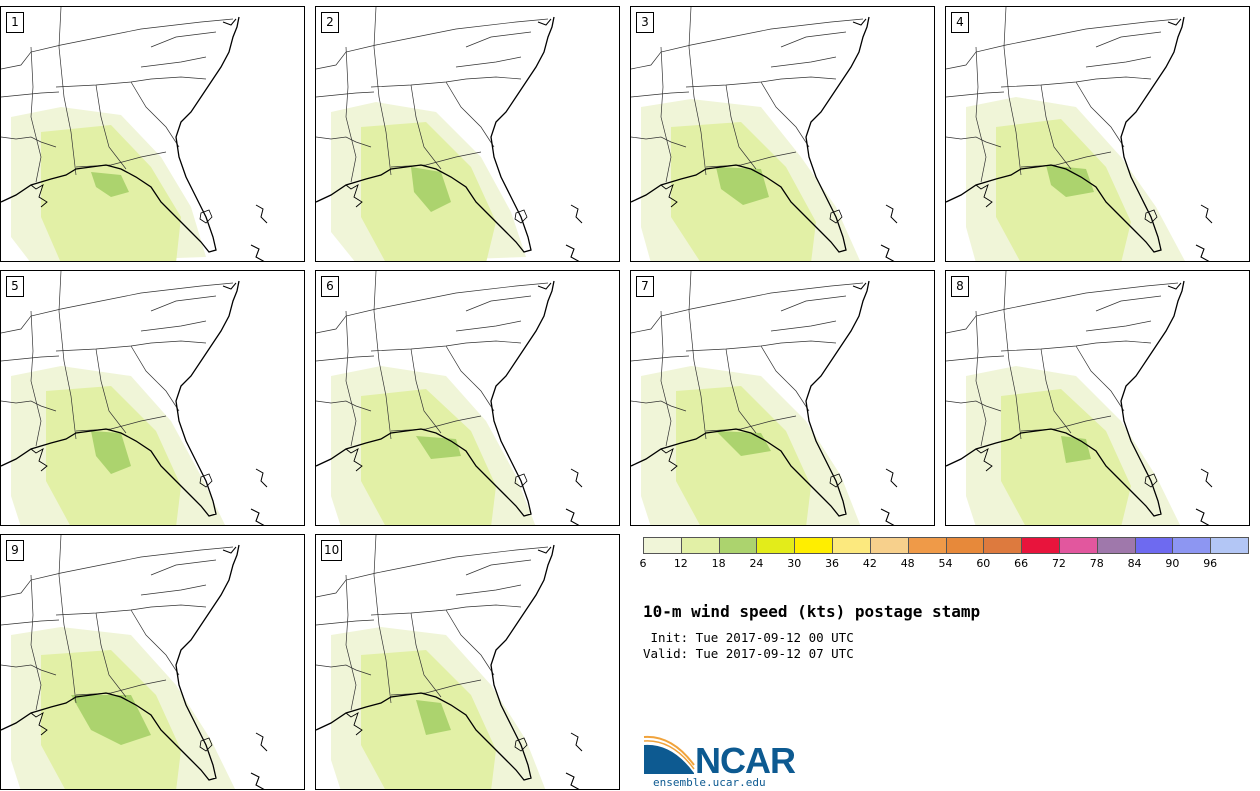 The width and height of the screenshot is (1260, 791). I want to click on colorbar-tick-label: 96, so click(1210, 563).